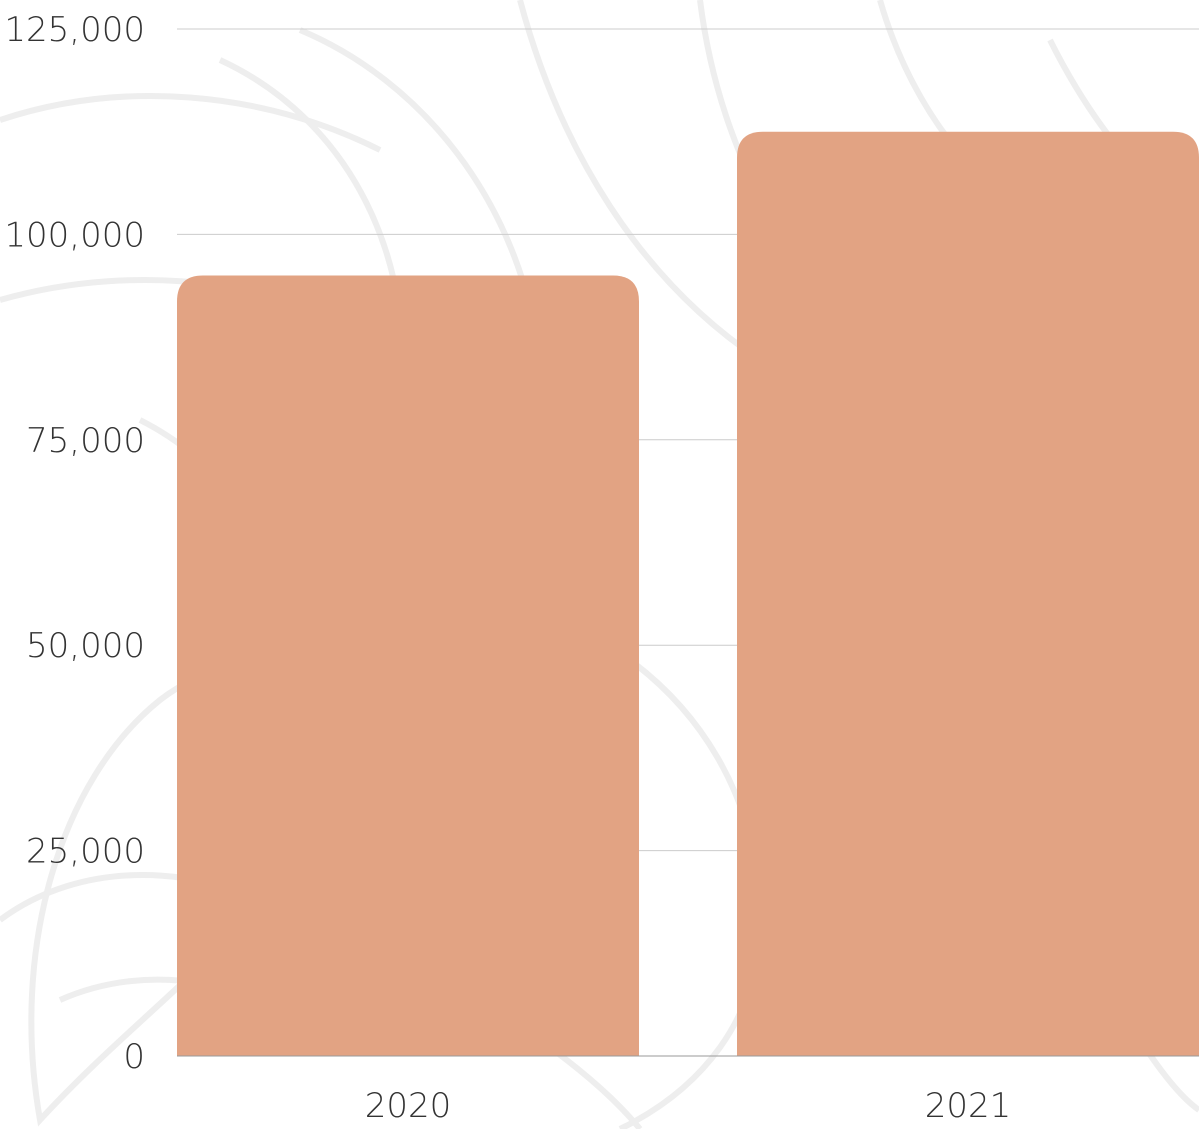  Describe the element at coordinates (134, 1057) in the screenshot. I see `y-tick-label: 0` at that location.